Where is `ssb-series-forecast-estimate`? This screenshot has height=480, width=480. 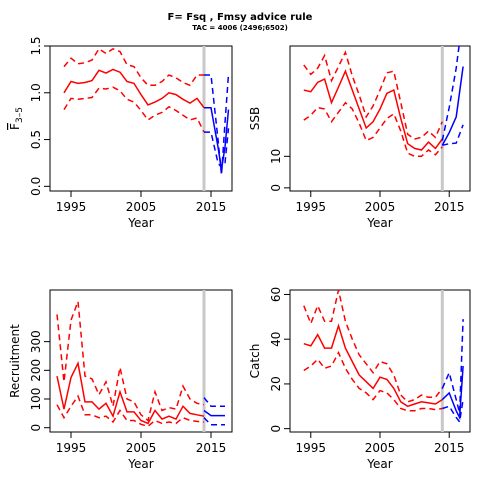 ssb-series-forecast-estimate is located at coordinates (452, 106).